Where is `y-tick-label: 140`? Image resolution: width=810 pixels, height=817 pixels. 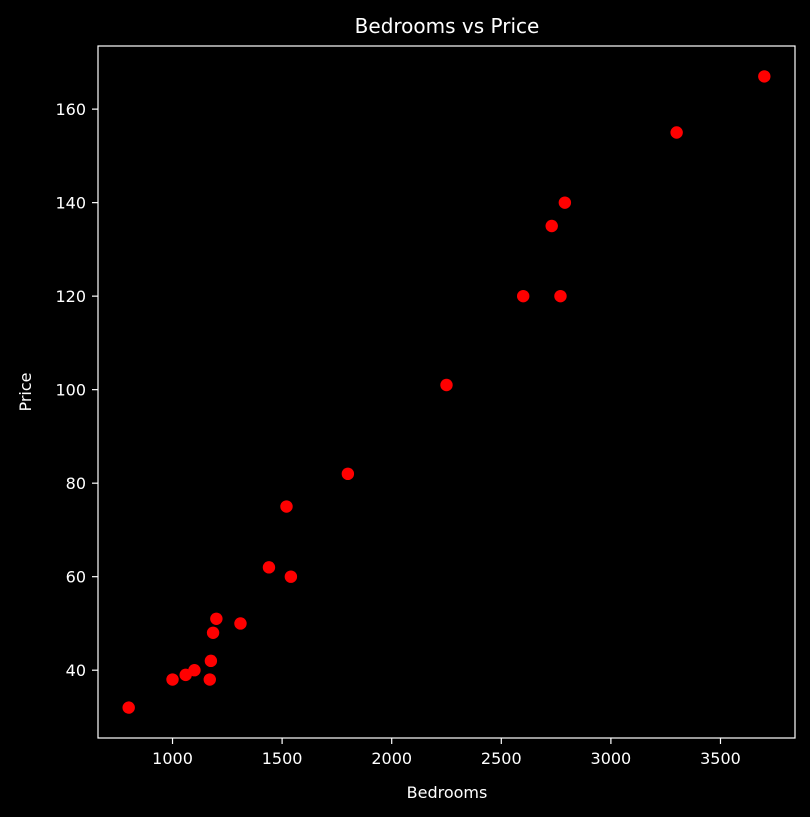
y-tick-label: 140 is located at coordinates (70, 203).